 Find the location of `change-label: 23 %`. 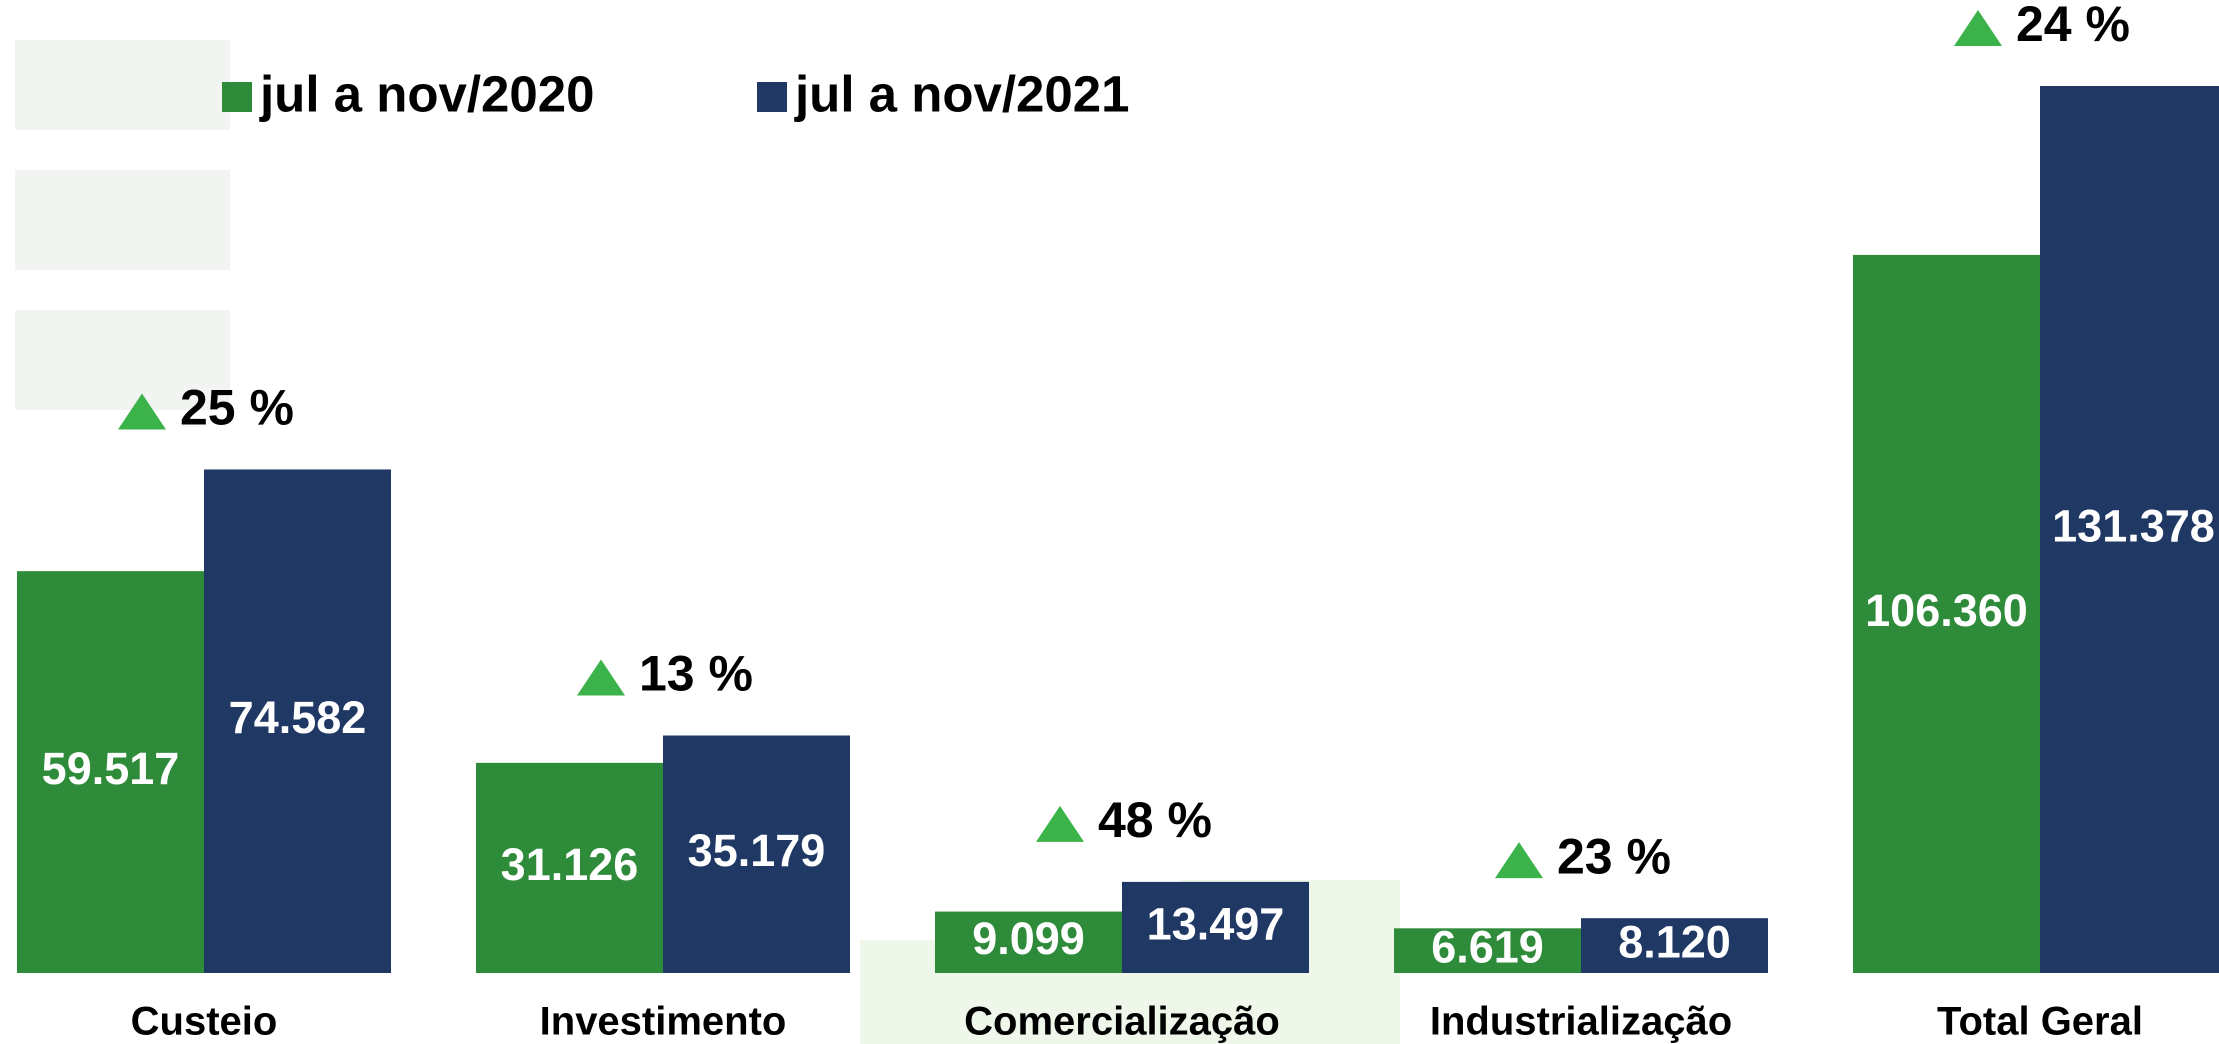

change-label: 23 % is located at coordinates (1614, 856).